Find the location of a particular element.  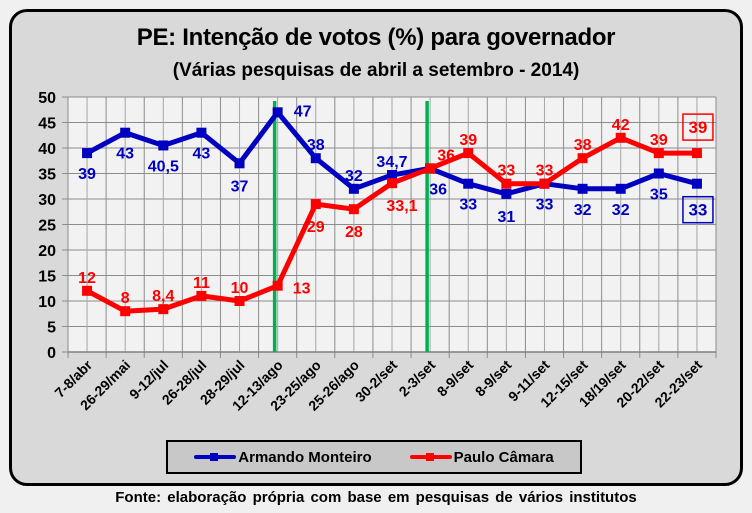

y-tick-label: 25 is located at coordinates (47, 226).